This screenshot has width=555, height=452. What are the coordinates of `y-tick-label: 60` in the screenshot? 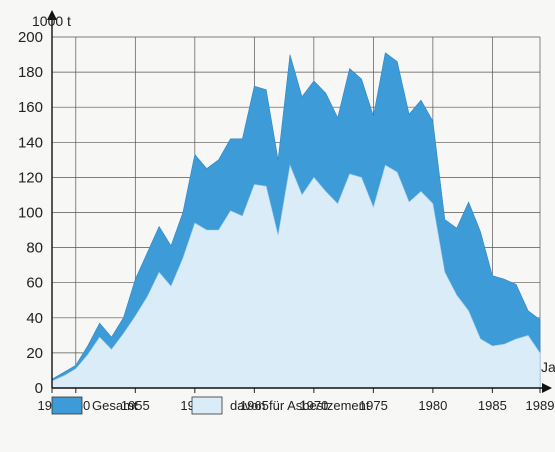 It's located at (34, 283).